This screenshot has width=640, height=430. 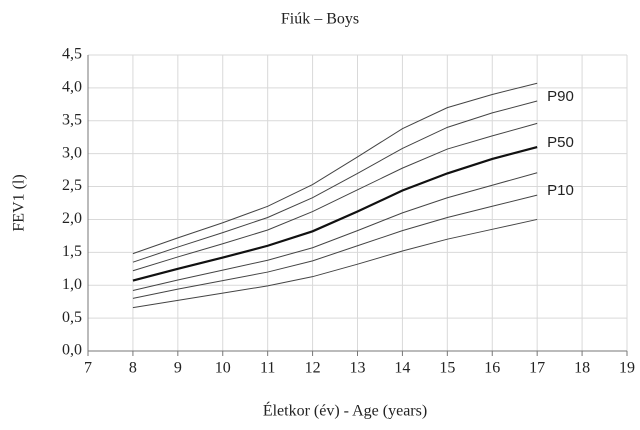 What do you see at coordinates (627, 368) in the screenshot?
I see `x-tick-label: 19` at bounding box center [627, 368].